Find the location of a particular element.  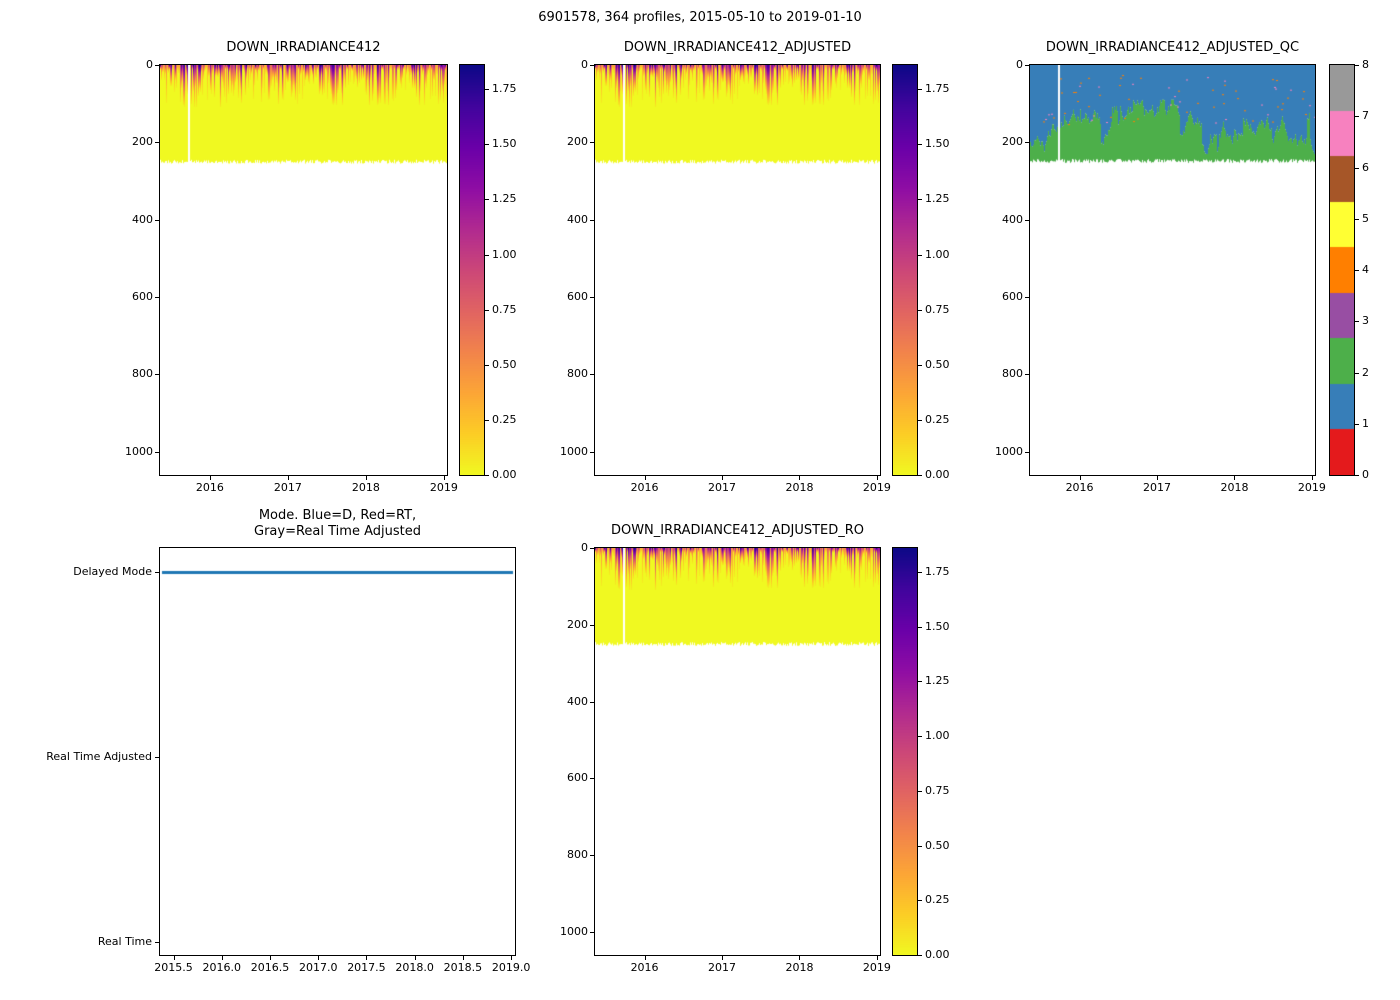

y-tick-label: 600 is located at coordinates (1012, 297).